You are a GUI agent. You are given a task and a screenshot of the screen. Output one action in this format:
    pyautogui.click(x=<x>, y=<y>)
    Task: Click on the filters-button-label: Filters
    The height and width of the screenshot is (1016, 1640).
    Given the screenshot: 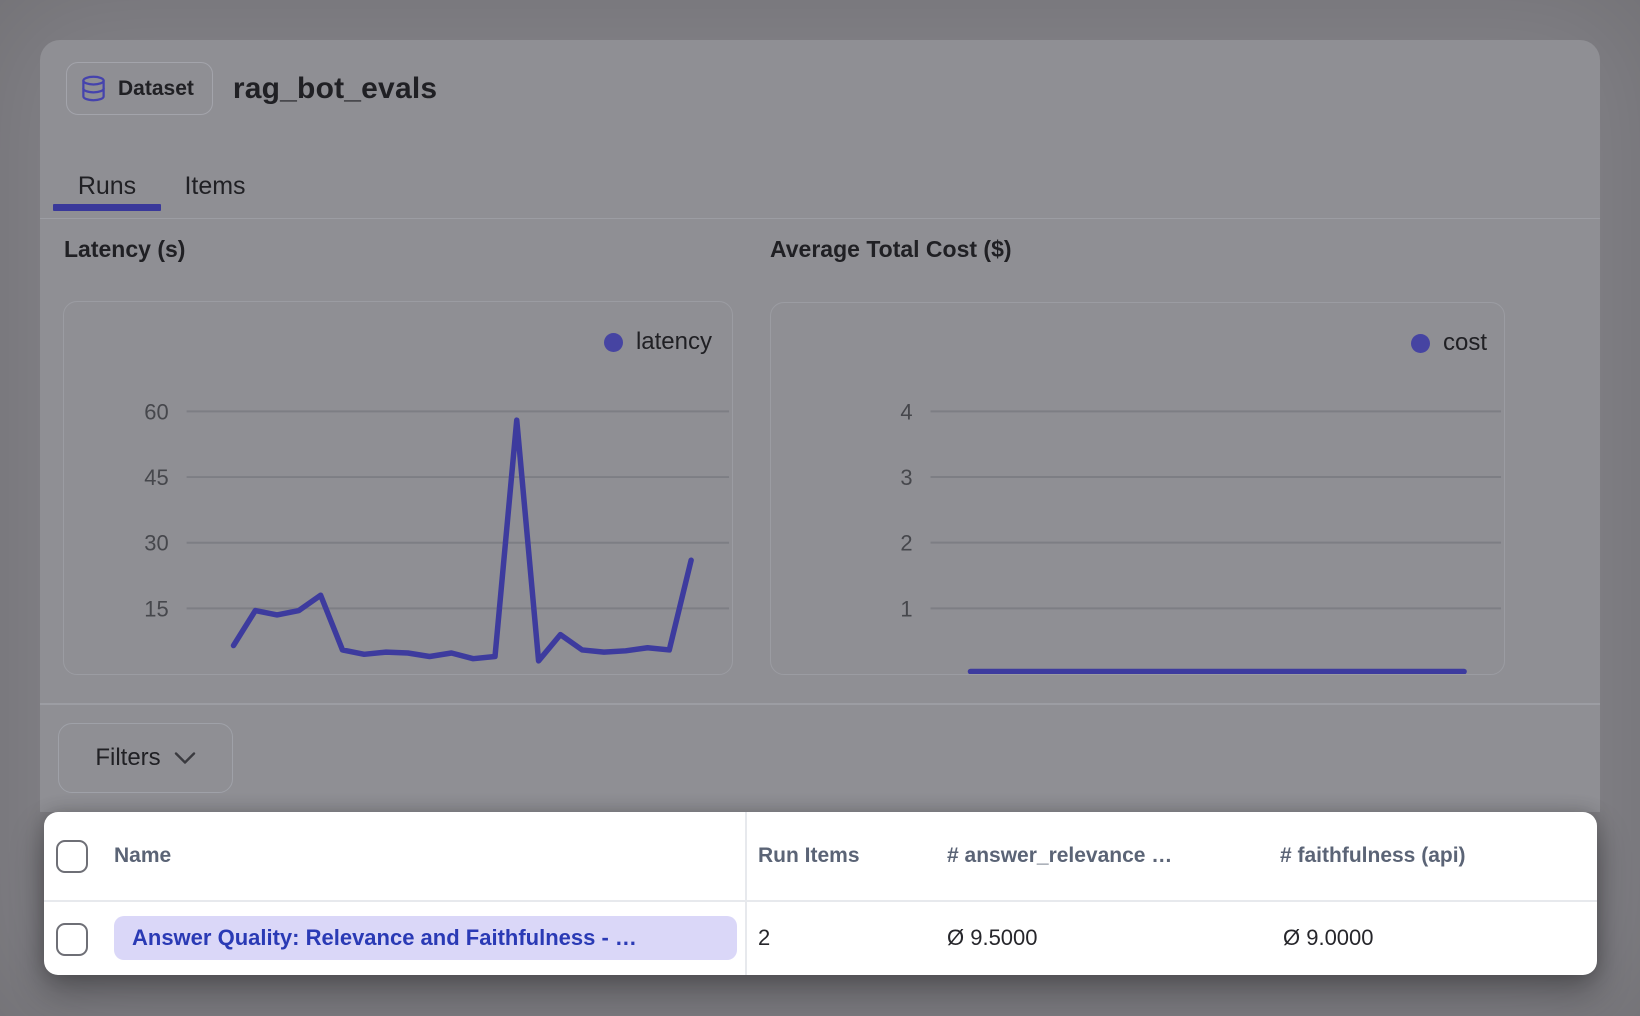 What is the action you would take?
    pyautogui.click(x=128, y=757)
    